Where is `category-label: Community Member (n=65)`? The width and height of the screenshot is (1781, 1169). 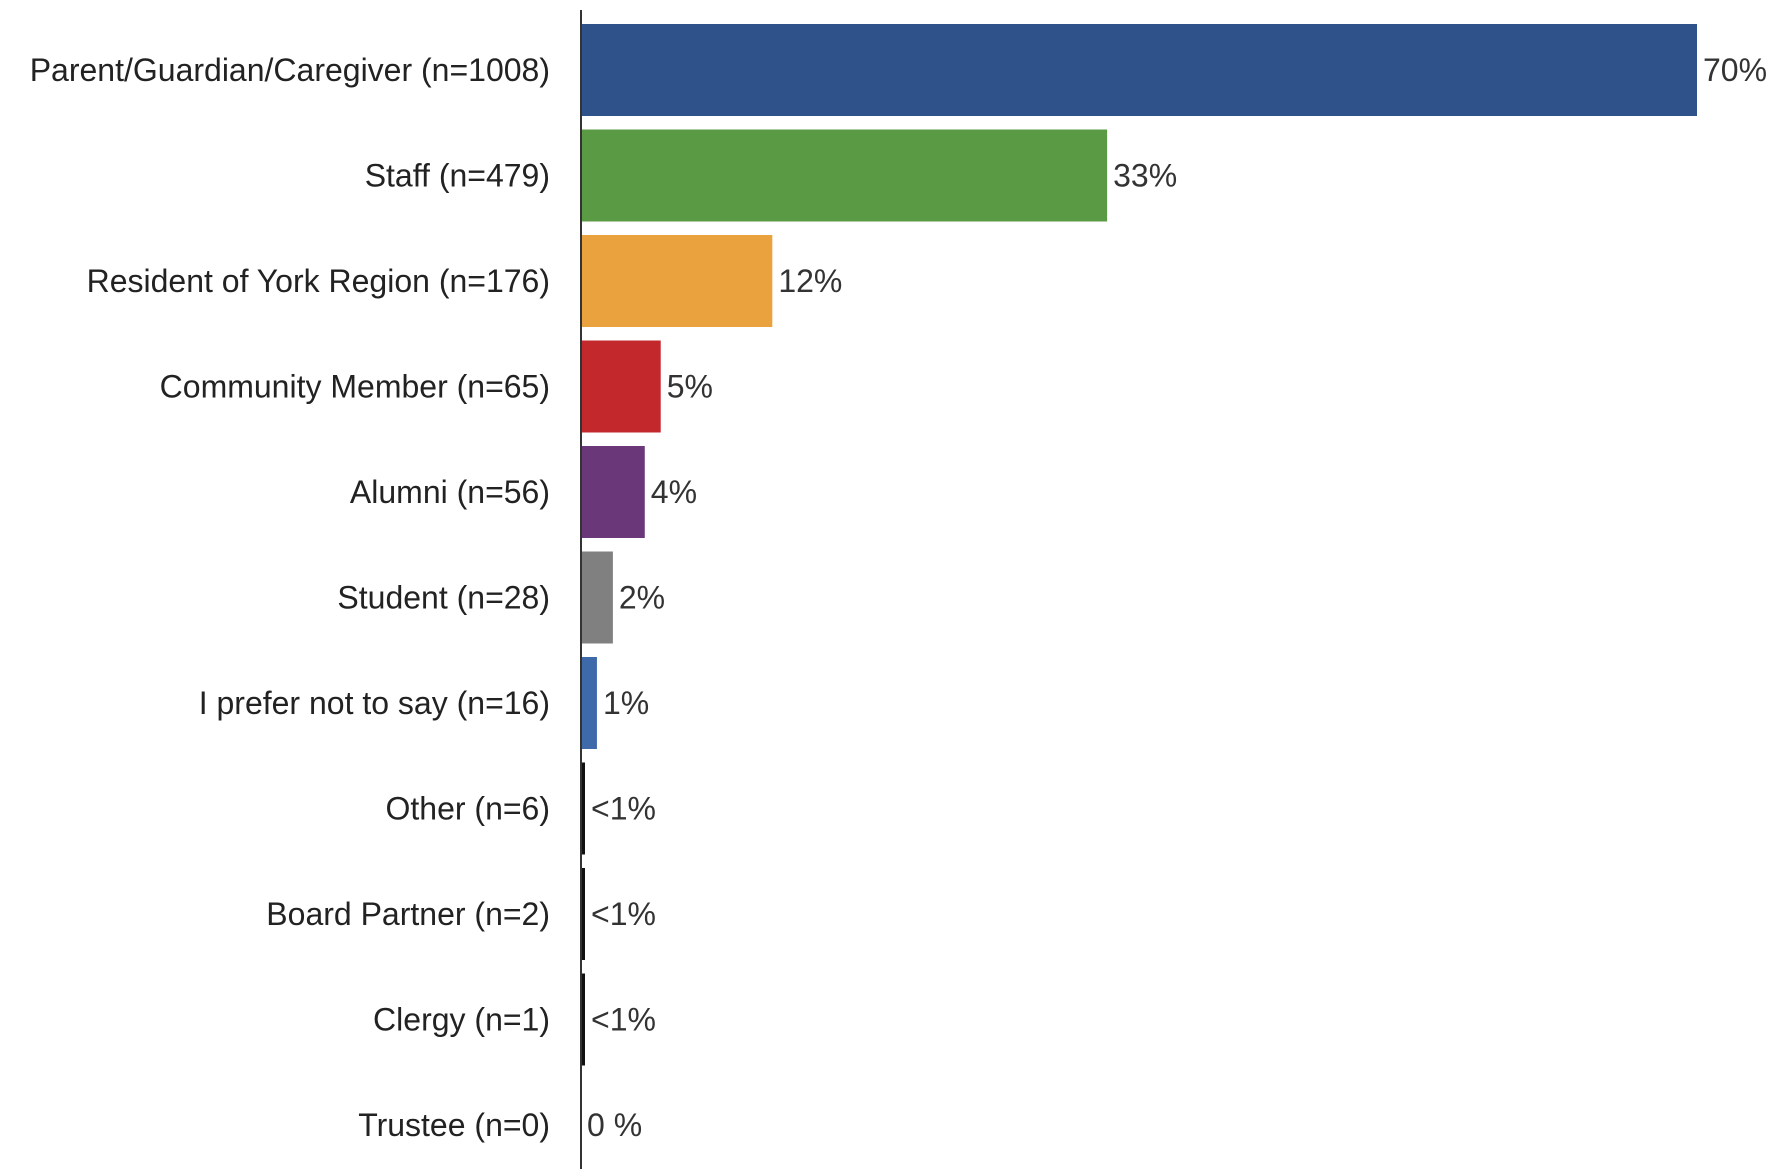 category-label: Community Member (n=65) is located at coordinates (355, 387).